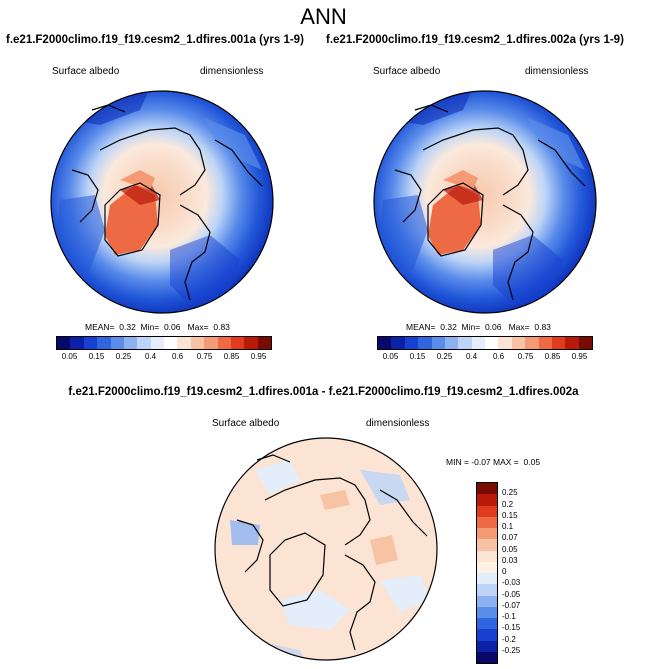 Image resolution: width=647 pixels, height=669 pixels. I want to click on right-colorbar: 0.05 0.15 0.25 0.4 0.6 0.75 0.85 0.95, so click(485, 349).